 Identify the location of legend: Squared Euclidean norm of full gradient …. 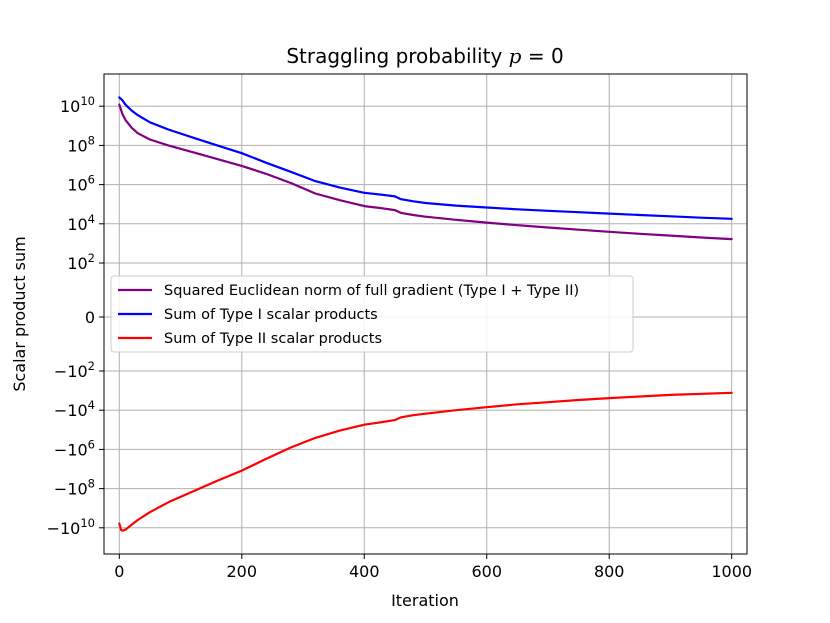
(372, 314).